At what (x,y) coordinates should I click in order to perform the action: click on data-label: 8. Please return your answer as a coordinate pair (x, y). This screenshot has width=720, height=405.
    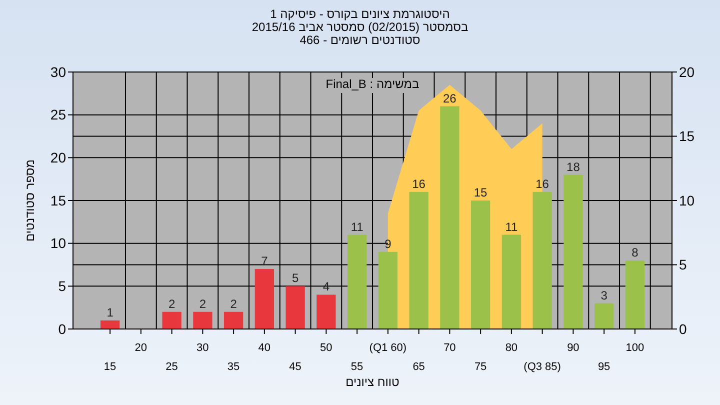
    Looking at the image, I should click on (635, 252).